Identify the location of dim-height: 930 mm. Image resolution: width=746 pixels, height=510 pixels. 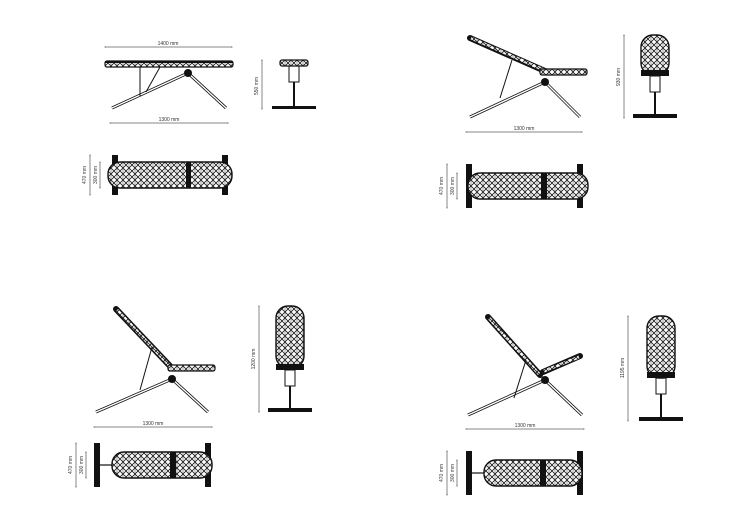
(619, 77).